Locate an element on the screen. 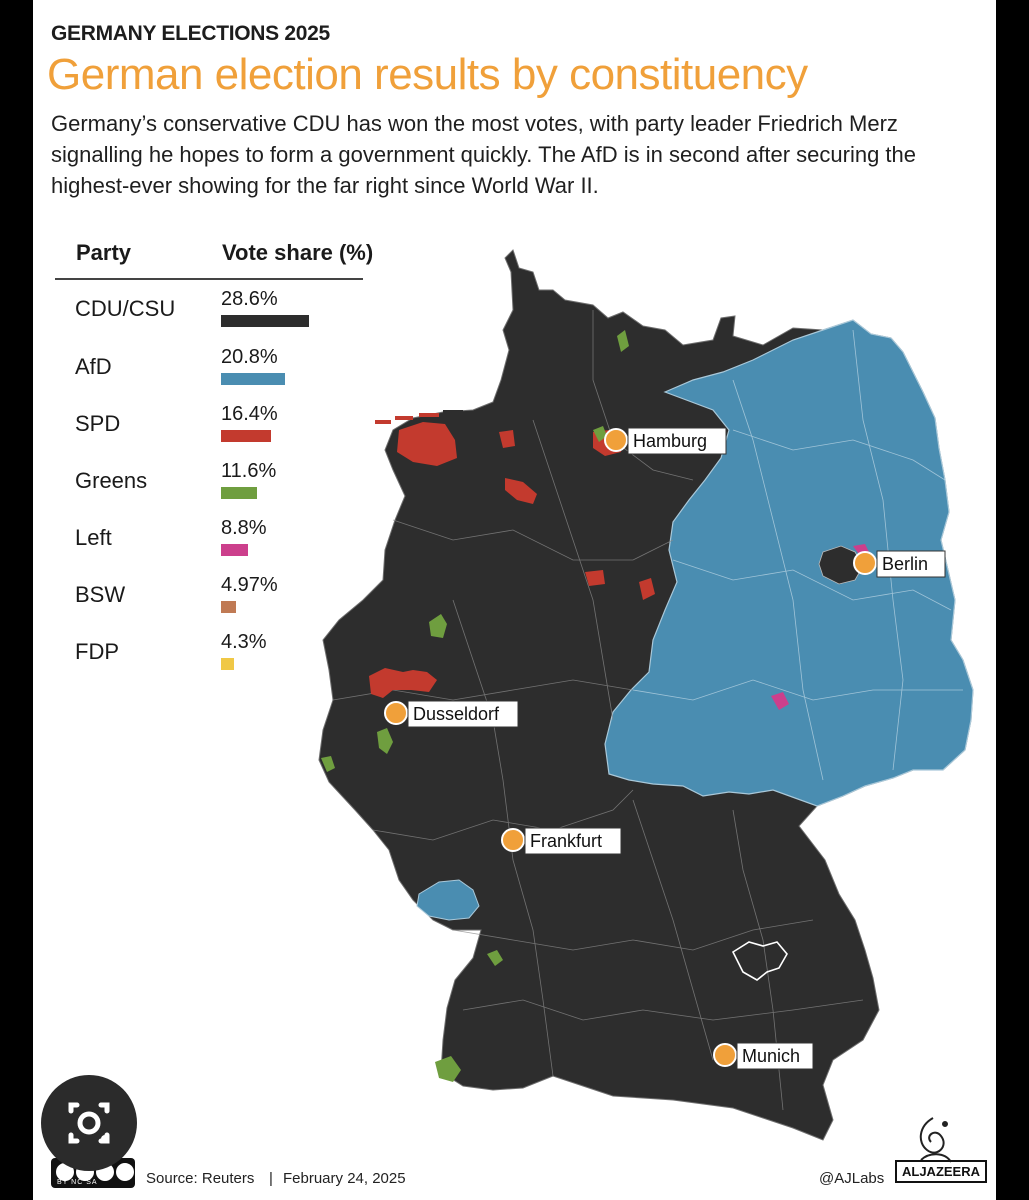 The image size is (1029, 1200). lens-camera-icon is located at coordinates (89, 1123).